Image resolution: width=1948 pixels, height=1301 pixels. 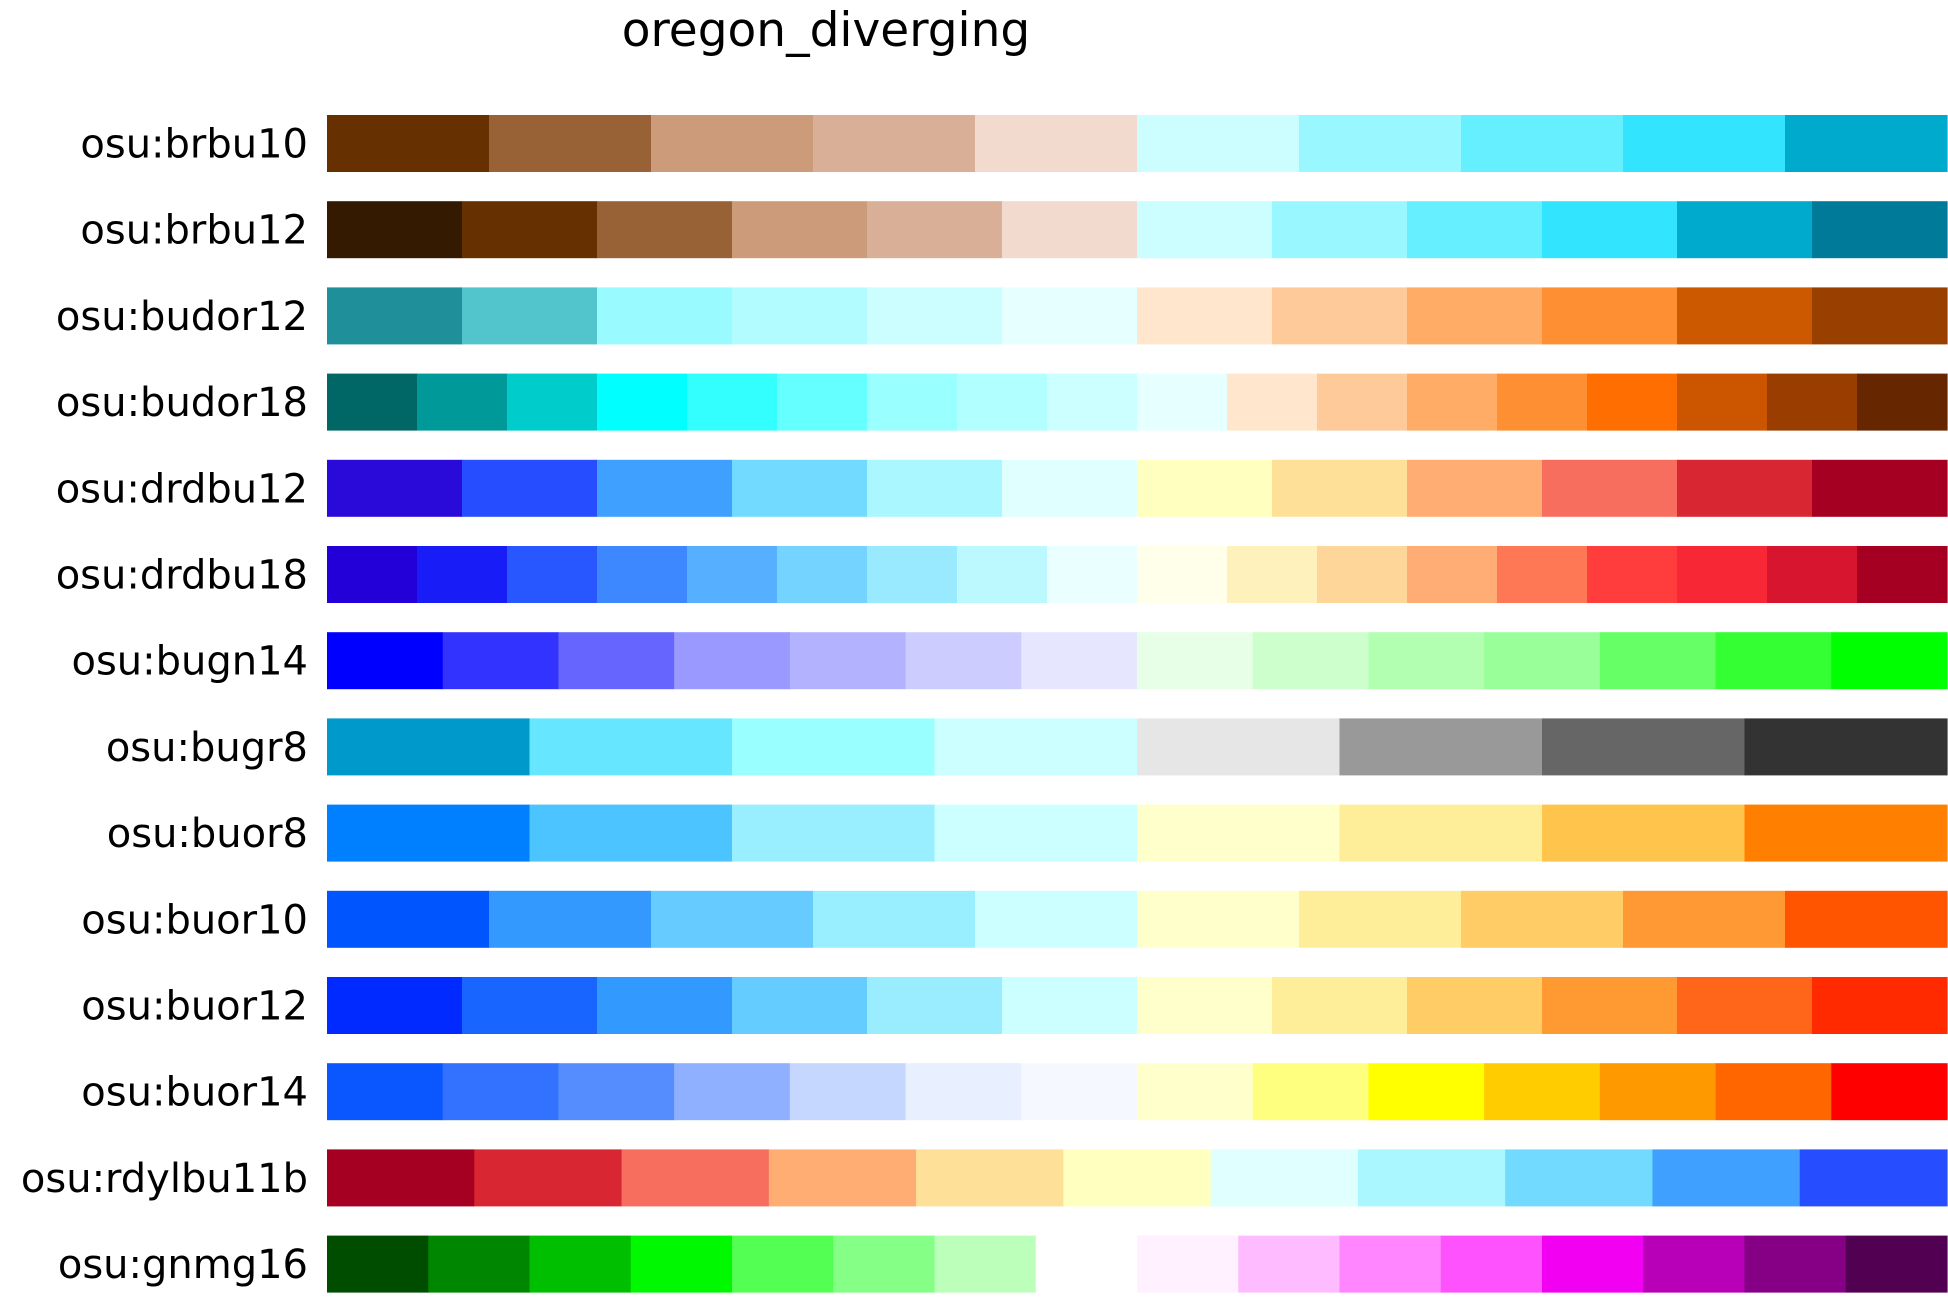 What do you see at coordinates (1002, 402) in the screenshot?
I see `colormap-row: osu:budor18` at bounding box center [1002, 402].